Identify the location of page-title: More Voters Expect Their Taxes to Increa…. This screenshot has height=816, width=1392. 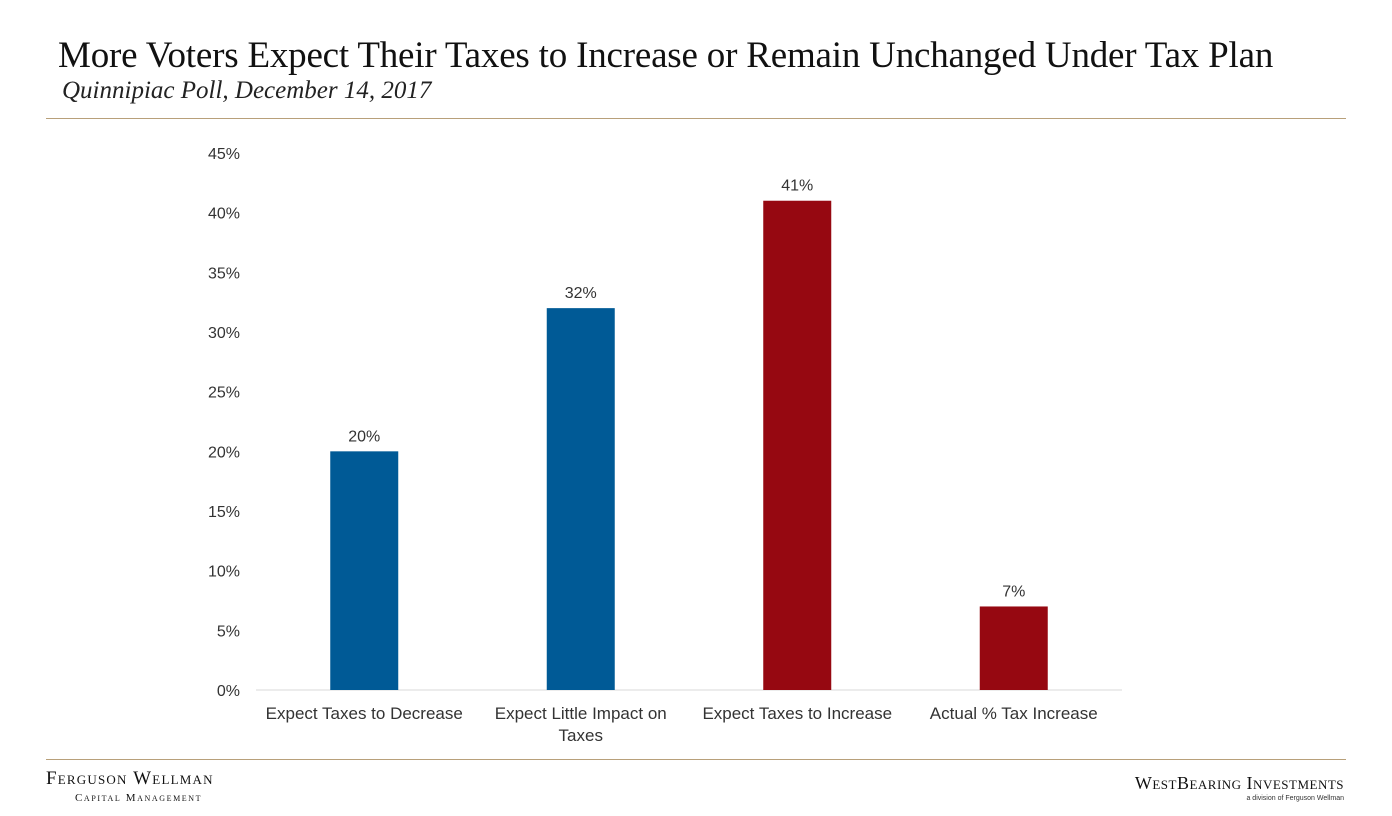
(666, 55).